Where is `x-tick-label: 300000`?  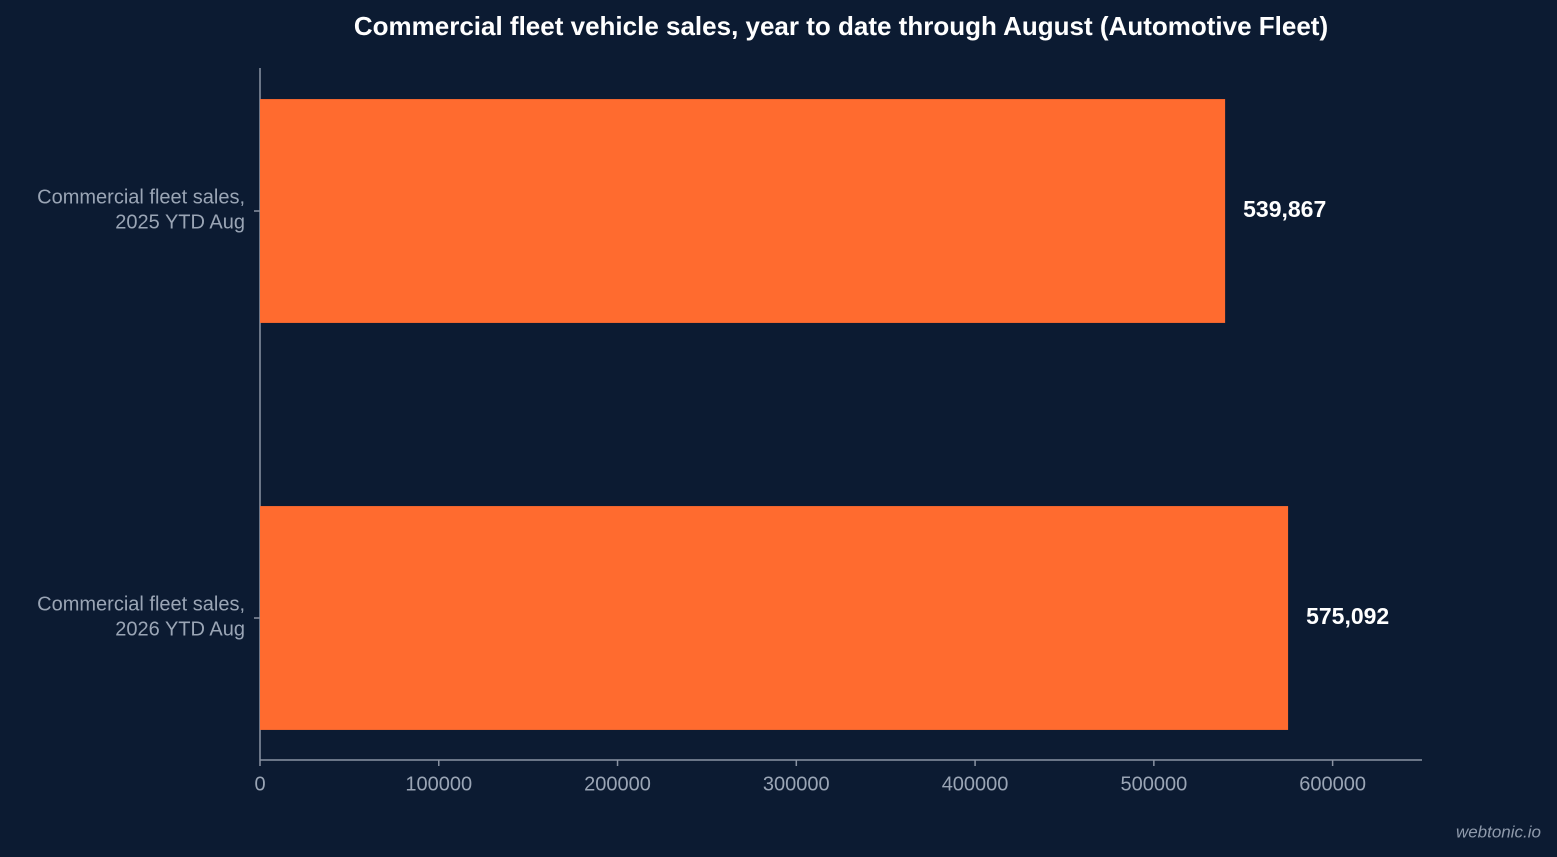
x-tick-label: 300000 is located at coordinates (796, 784).